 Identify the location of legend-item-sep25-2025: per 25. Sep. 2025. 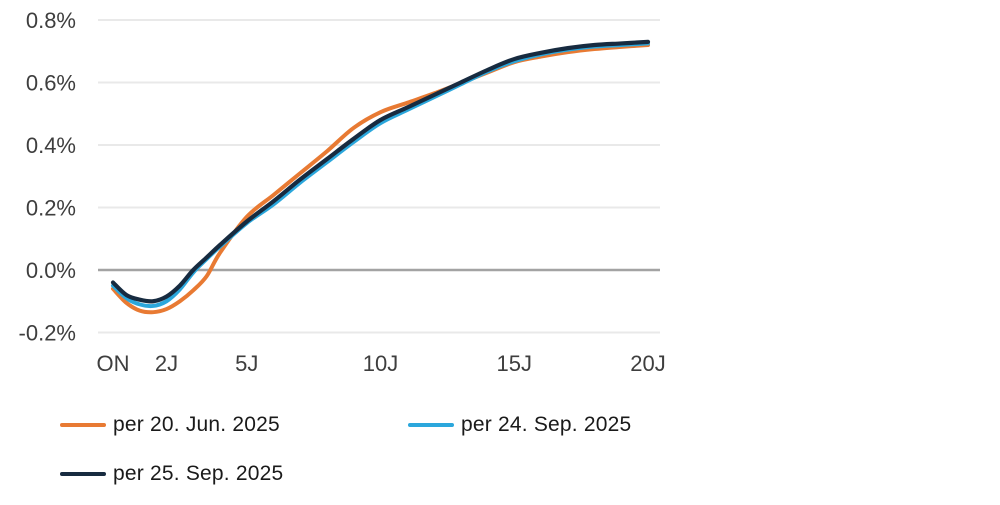
(234, 474).